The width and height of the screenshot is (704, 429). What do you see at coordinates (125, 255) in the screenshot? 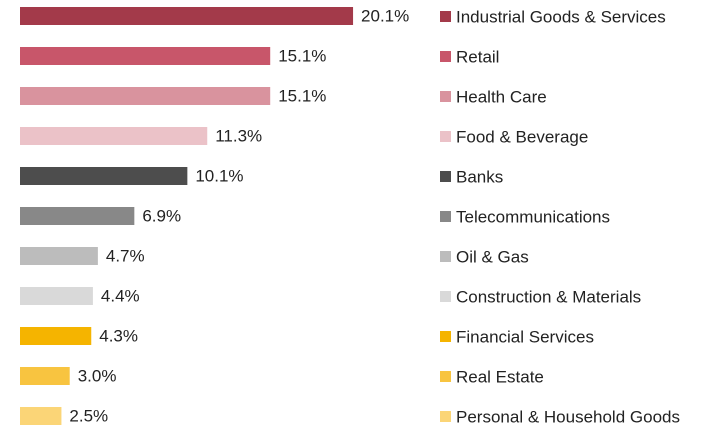
I see `value-label: 4.7%` at bounding box center [125, 255].